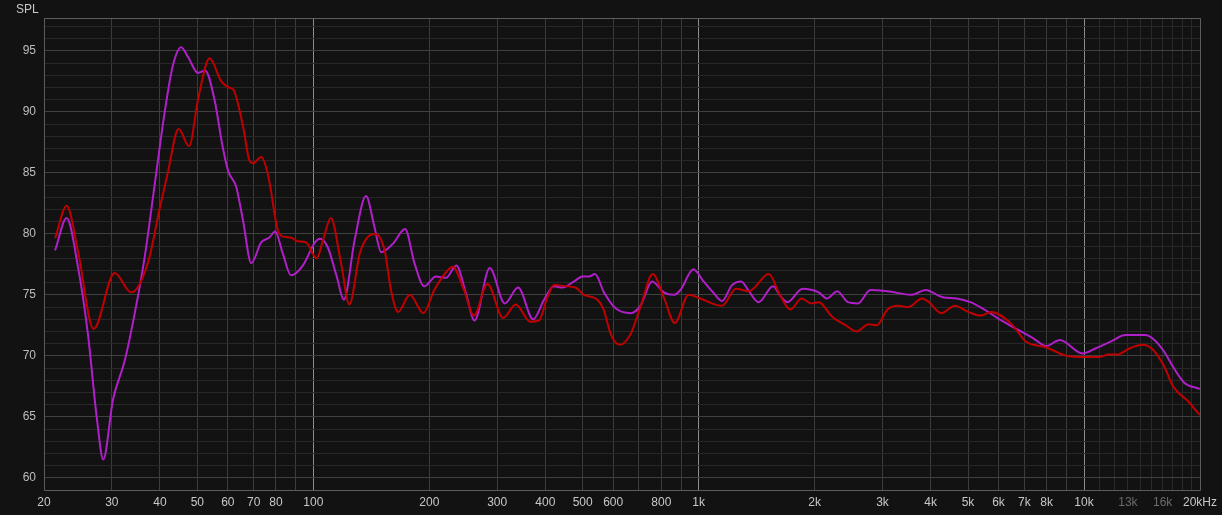 The height and width of the screenshot is (515, 1222). Describe the element at coordinates (1024, 502) in the screenshot. I see `x-tick-label: 7k` at that location.